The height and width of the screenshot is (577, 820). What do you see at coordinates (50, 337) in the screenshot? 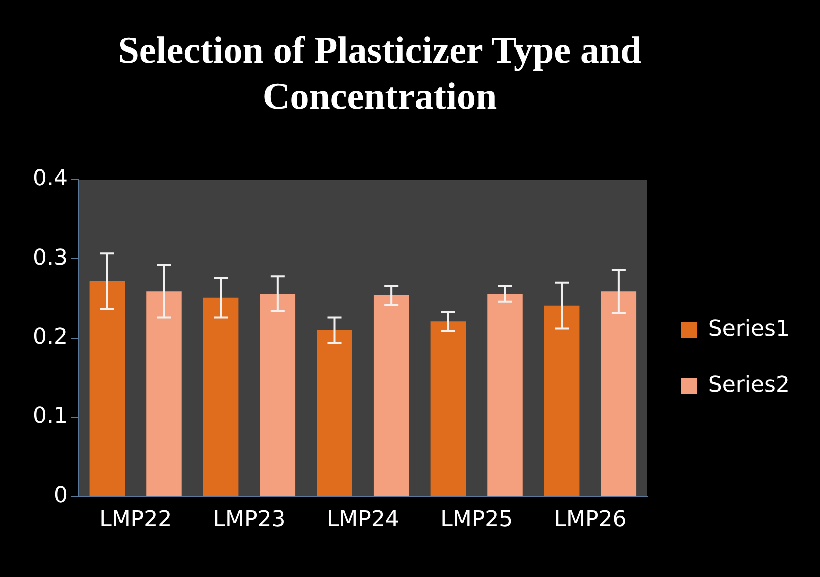
I see `y-tick-label: 0.2` at bounding box center [50, 337].